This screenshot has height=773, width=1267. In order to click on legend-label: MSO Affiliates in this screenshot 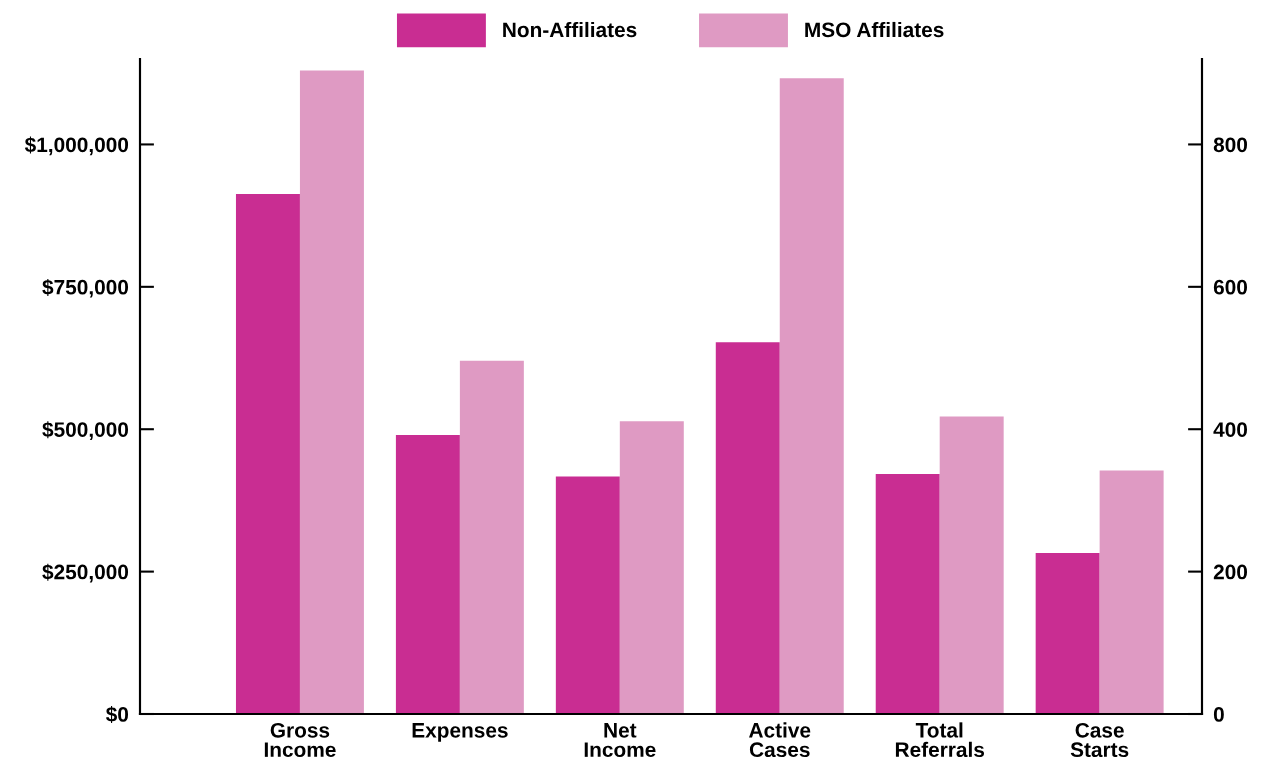, I will do `click(874, 29)`.